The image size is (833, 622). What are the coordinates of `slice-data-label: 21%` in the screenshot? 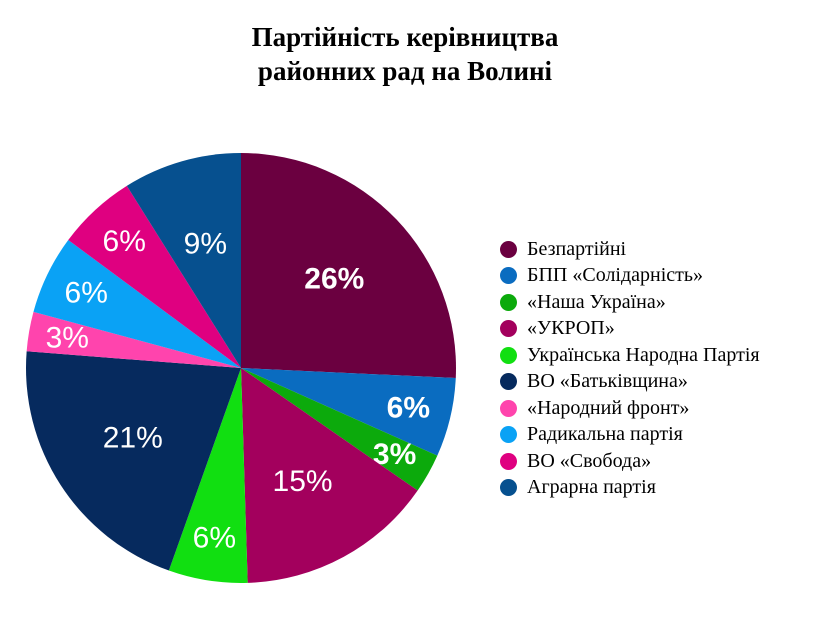 It's located at (133, 438).